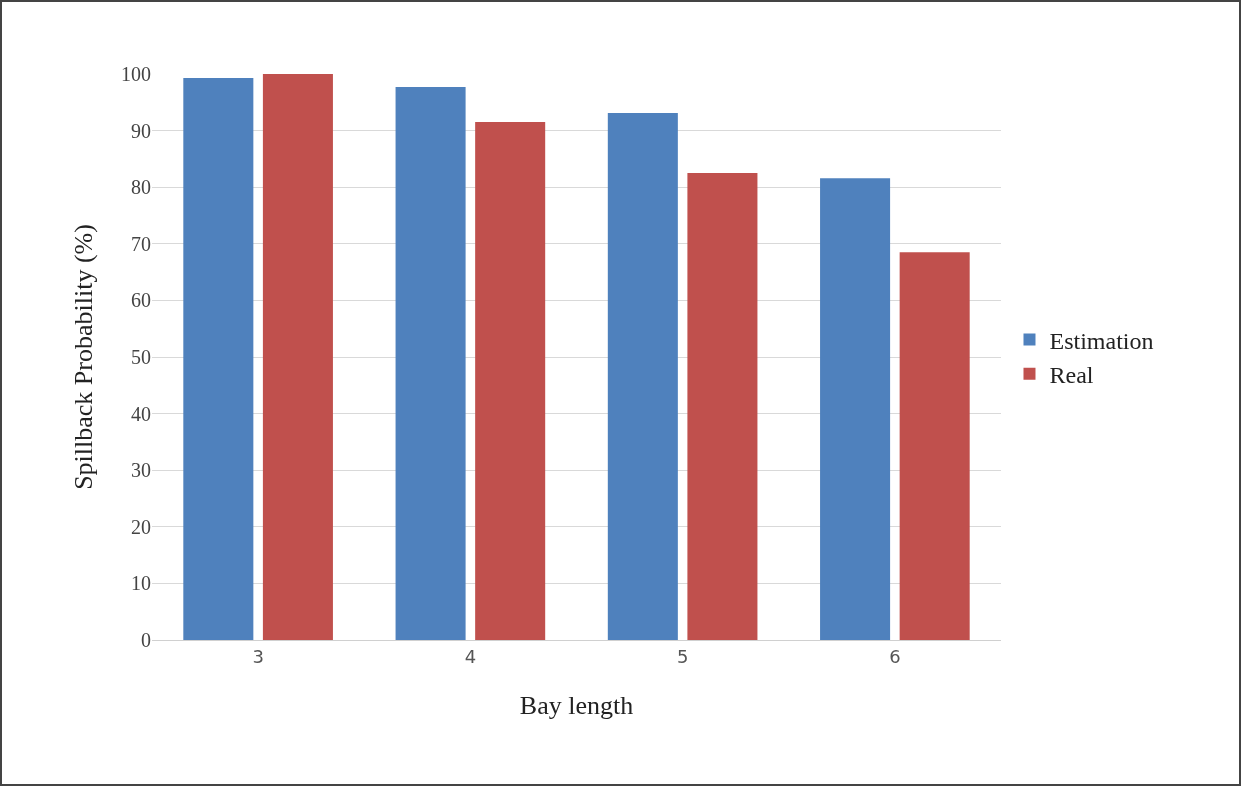 This screenshot has width=1241, height=786. Describe the element at coordinates (141, 470) in the screenshot. I see `y-tick-label: 30` at that location.